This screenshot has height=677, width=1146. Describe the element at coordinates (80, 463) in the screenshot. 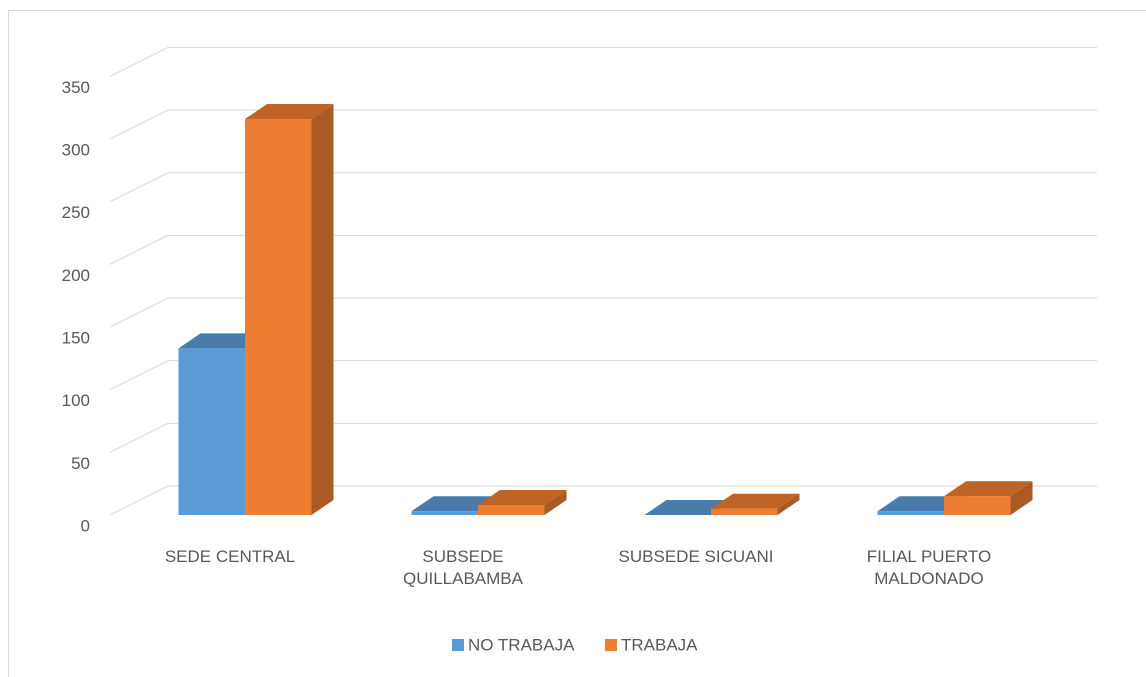

I see `y-tick-label: 50` at that location.